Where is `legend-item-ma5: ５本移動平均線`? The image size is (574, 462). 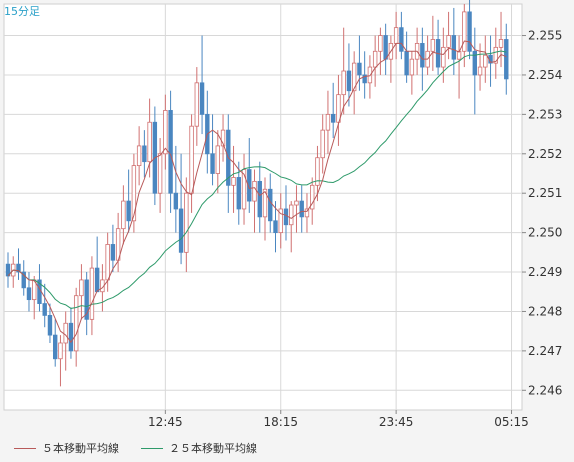 legend-item-ma5: ５本移動平均線 is located at coordinates (66, 448).